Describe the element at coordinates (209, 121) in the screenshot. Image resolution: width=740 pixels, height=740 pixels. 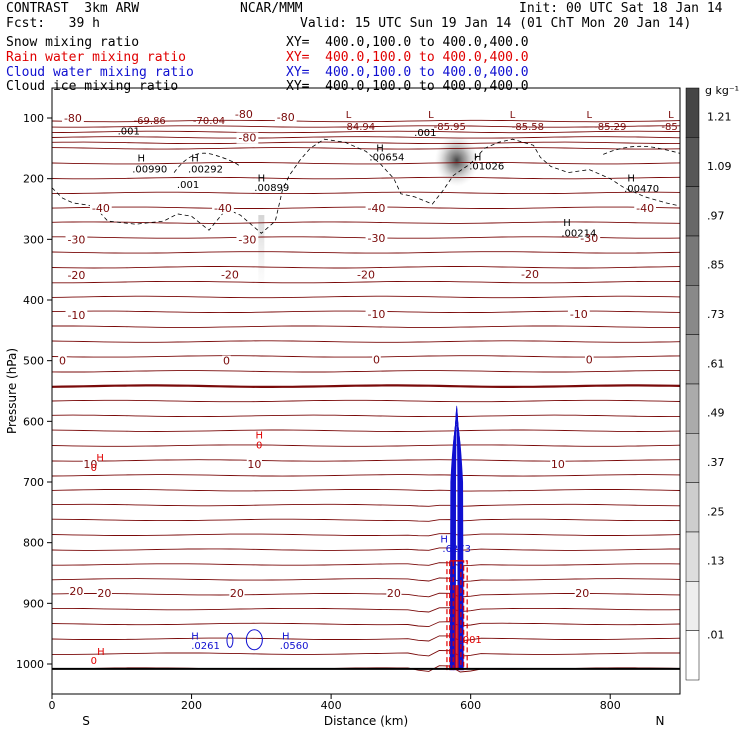
I see `extremum-value-label: -70.04` at that location.